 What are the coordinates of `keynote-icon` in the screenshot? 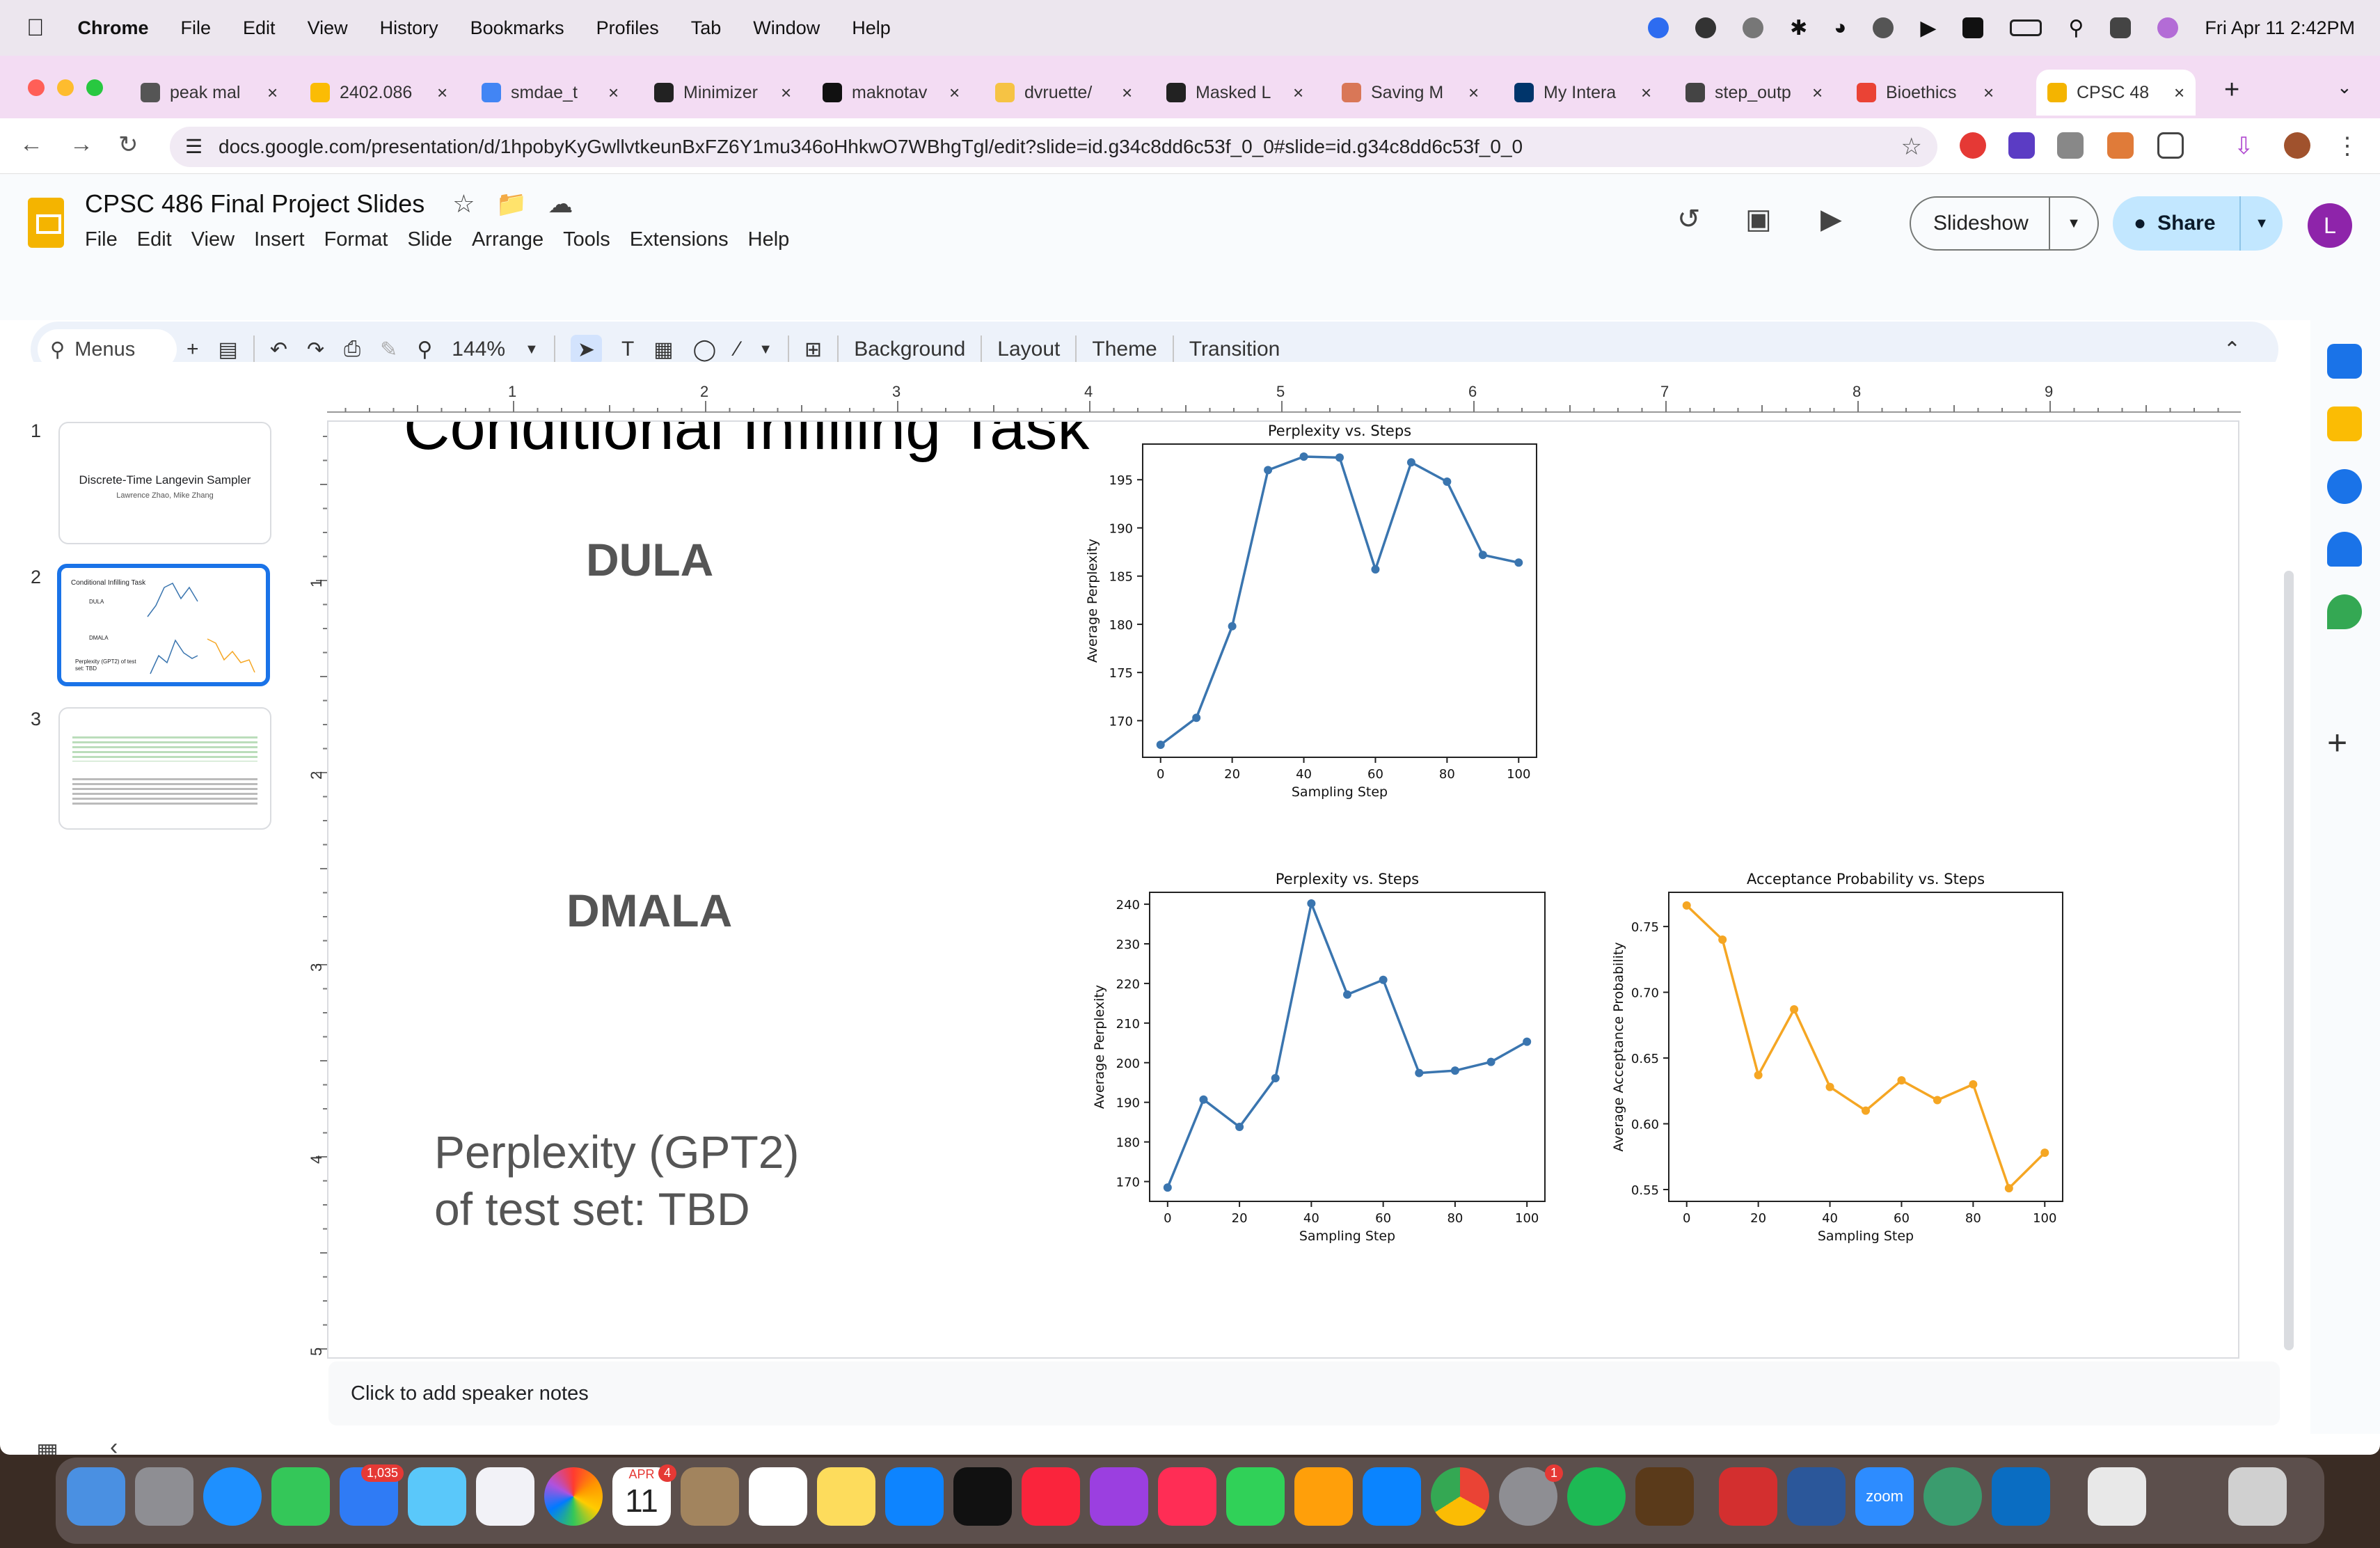 It's located at (1392, 1496).